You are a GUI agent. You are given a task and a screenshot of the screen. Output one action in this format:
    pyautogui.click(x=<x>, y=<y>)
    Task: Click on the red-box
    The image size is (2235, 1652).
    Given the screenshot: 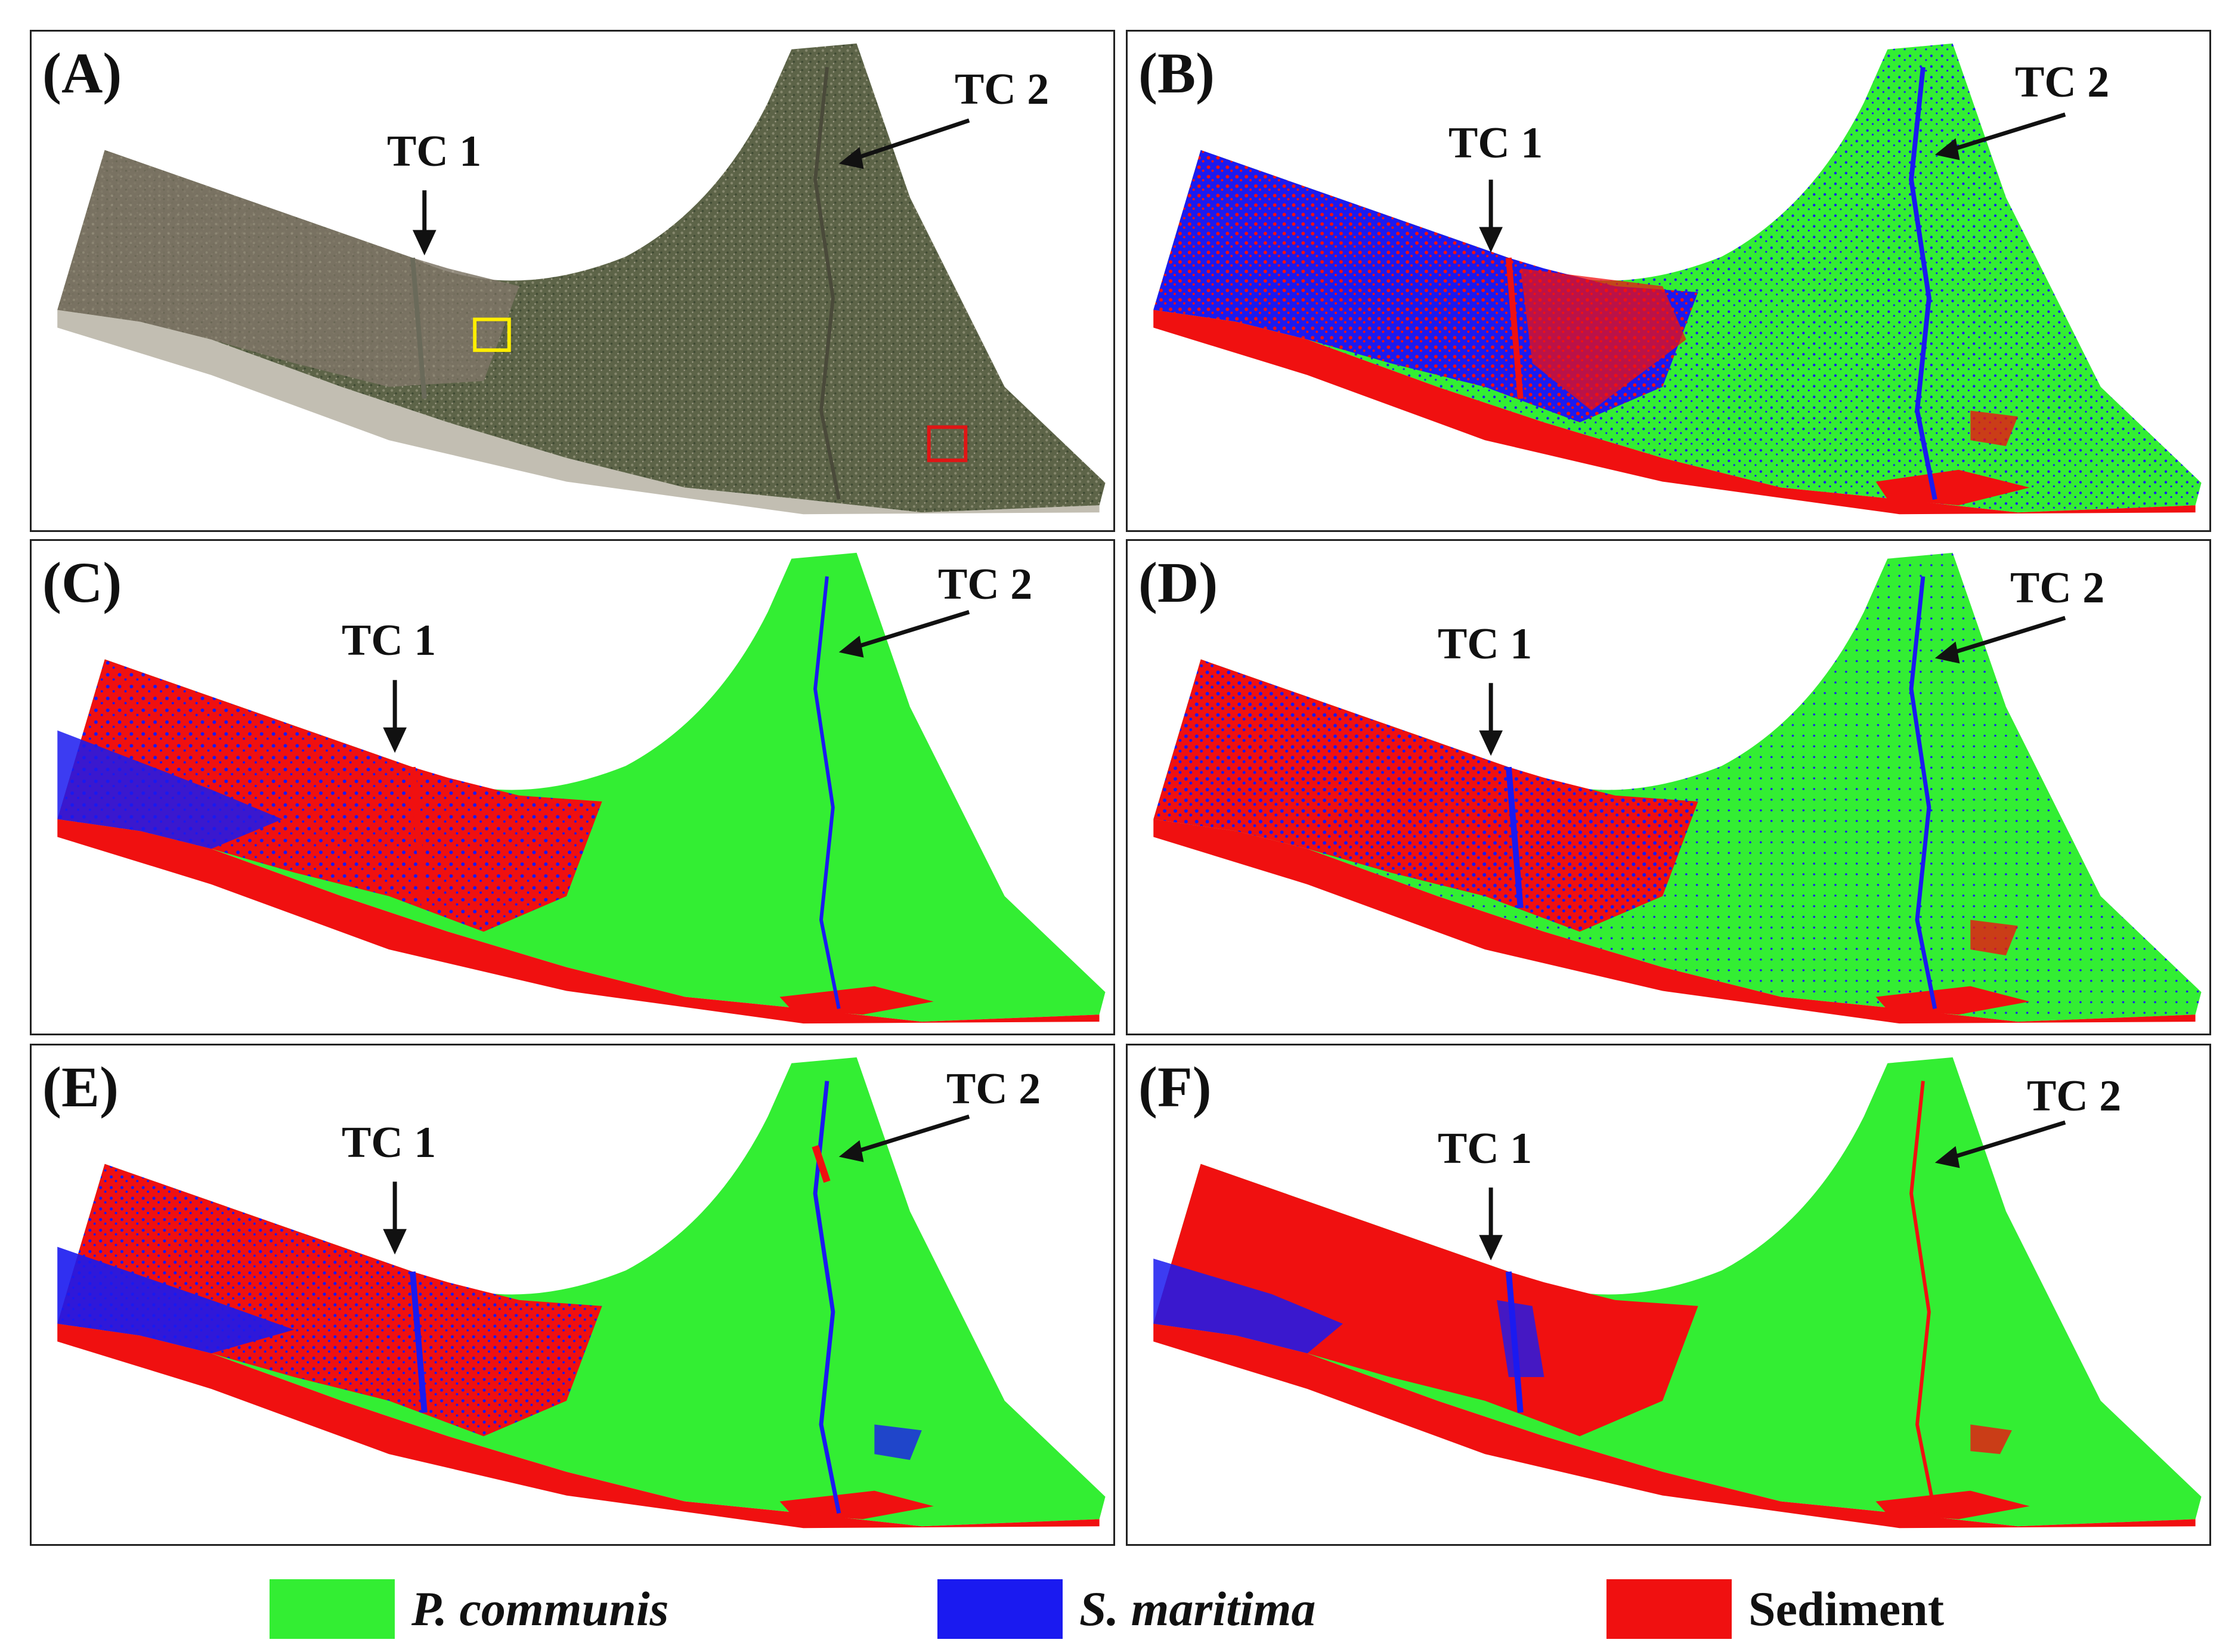 What is the action you would take?
    pyautogui.click(x=947, y=444)
    